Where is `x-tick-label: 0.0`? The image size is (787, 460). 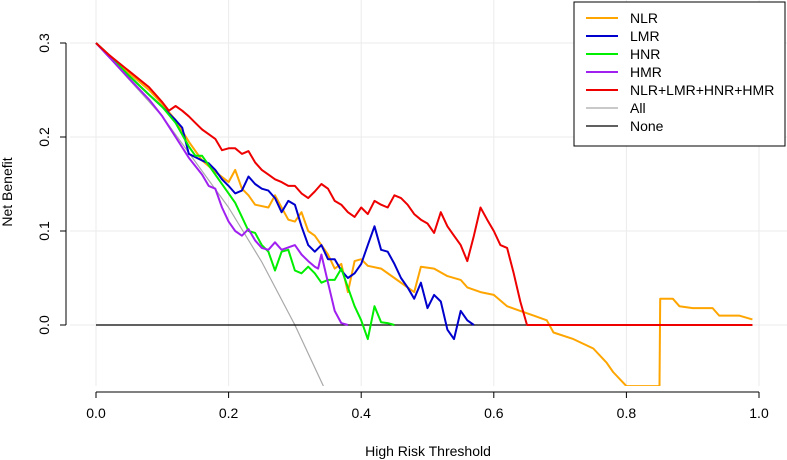 x-tick-label: 0.0 is located at coordinates (96, 413).